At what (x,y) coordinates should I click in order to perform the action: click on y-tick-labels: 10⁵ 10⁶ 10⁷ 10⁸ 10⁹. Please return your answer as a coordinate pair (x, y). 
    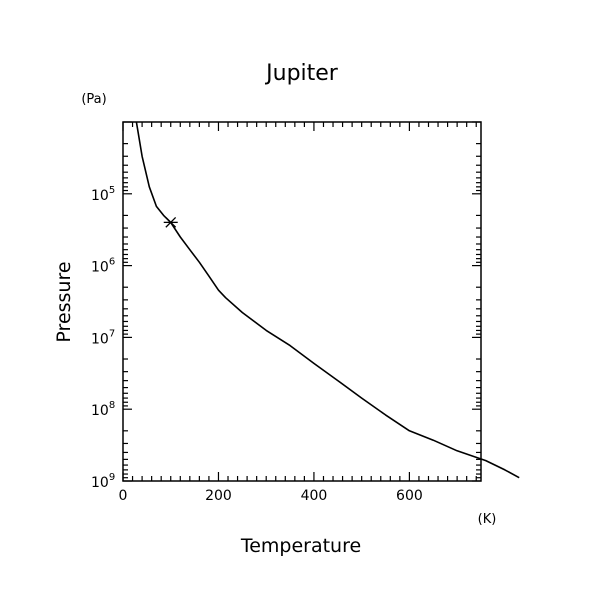
    Looking at the image, I should click on (103, 338).